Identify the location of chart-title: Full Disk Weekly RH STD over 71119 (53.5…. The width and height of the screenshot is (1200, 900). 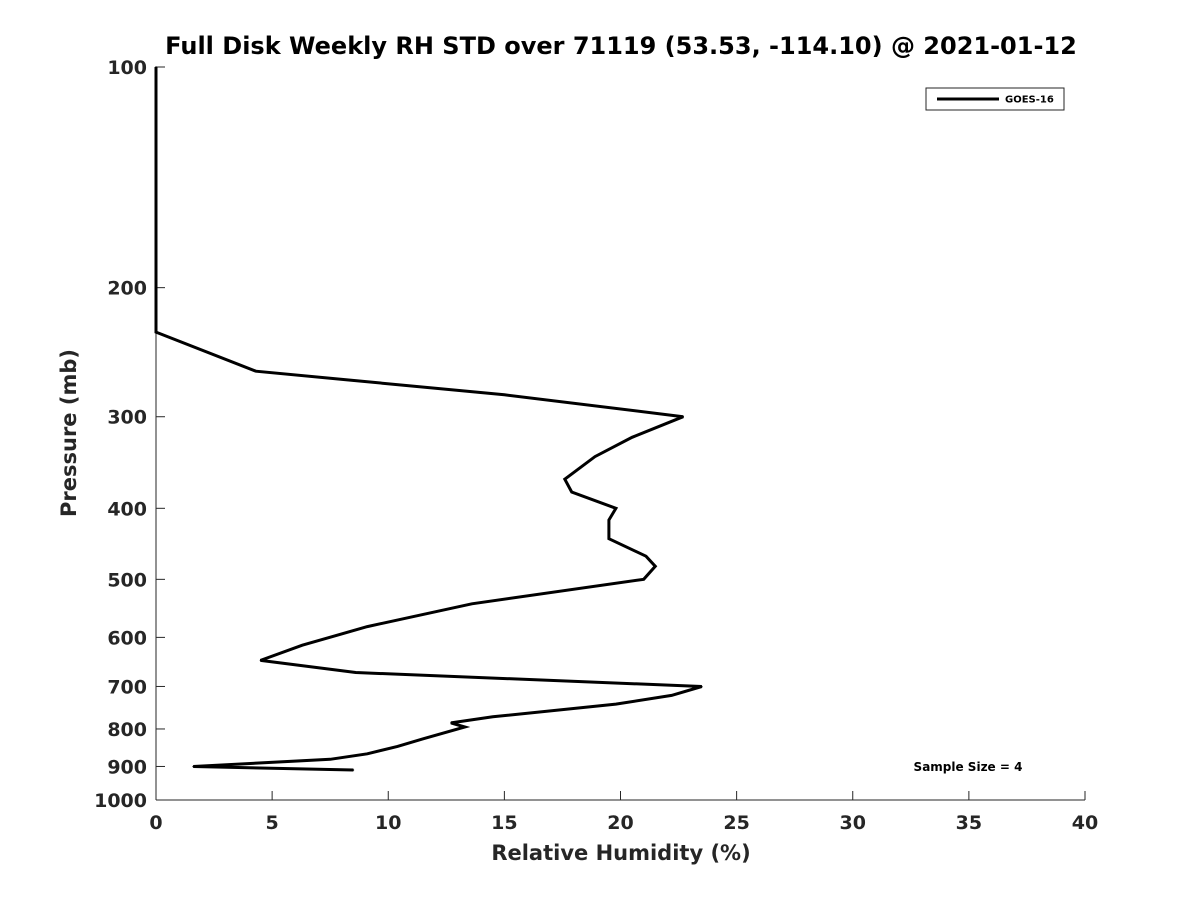
(621, 46).